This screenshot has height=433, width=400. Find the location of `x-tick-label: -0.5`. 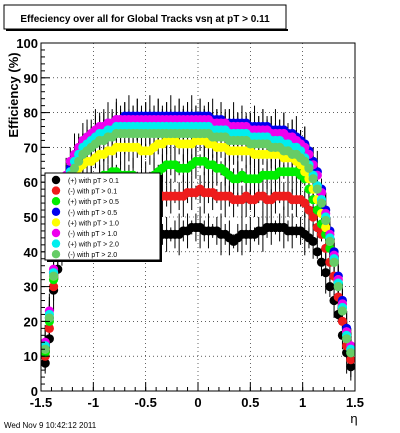

x-tick-label: -0.5 is located at coordinates (145, 402).